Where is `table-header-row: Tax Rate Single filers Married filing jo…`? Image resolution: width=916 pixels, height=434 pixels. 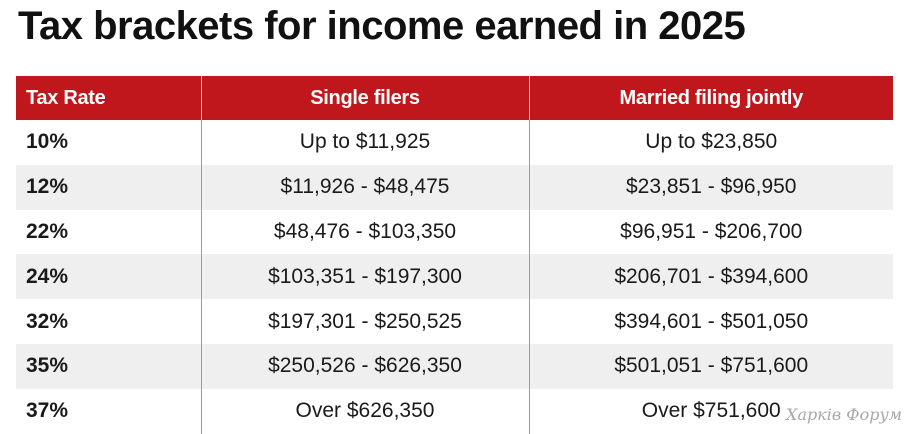
table-header-row: Tax Rate Single filers Married filing jo… is located at coordinates (454, 98).